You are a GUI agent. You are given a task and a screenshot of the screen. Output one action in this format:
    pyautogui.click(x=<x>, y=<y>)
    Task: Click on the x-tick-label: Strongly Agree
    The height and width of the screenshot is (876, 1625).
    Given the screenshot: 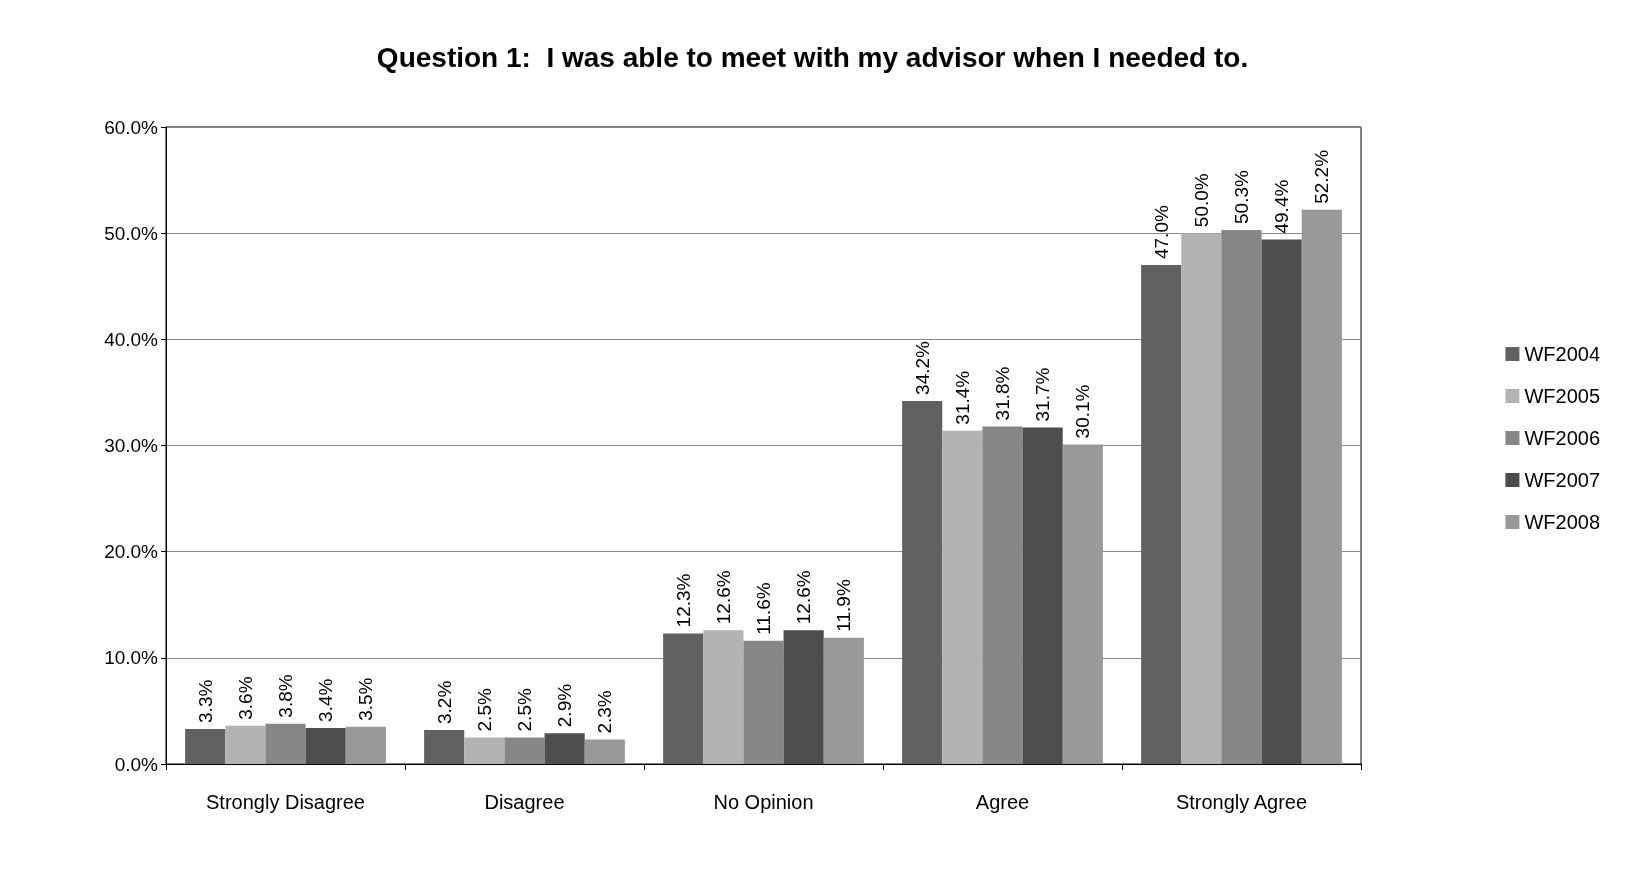 What is the action you would take?
    pyautogui.click(x=1241, y=802)
    